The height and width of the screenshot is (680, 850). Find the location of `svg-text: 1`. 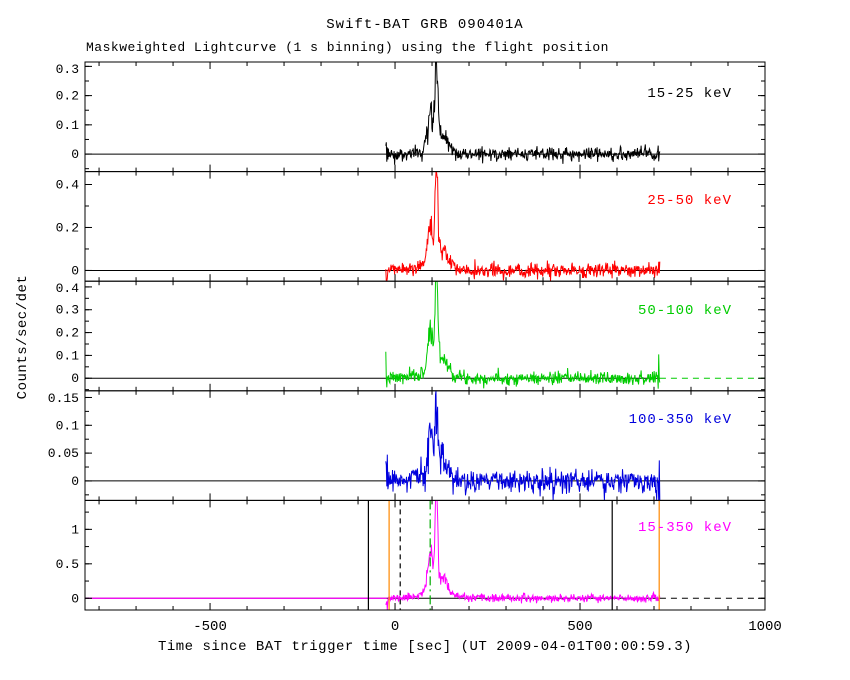

svg-text: 1 is located at coordinates (75, 529).